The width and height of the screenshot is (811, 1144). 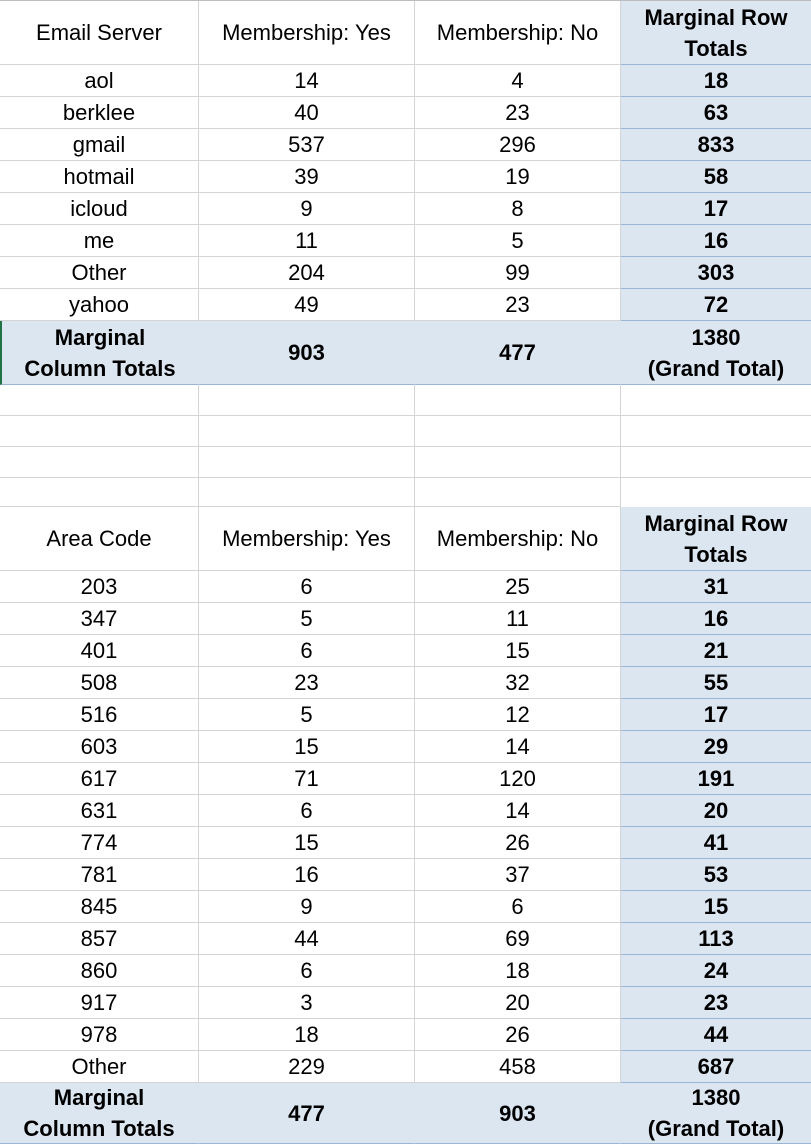 I want to click on table1-cell-yes: 9, so click(x=307, y=209).